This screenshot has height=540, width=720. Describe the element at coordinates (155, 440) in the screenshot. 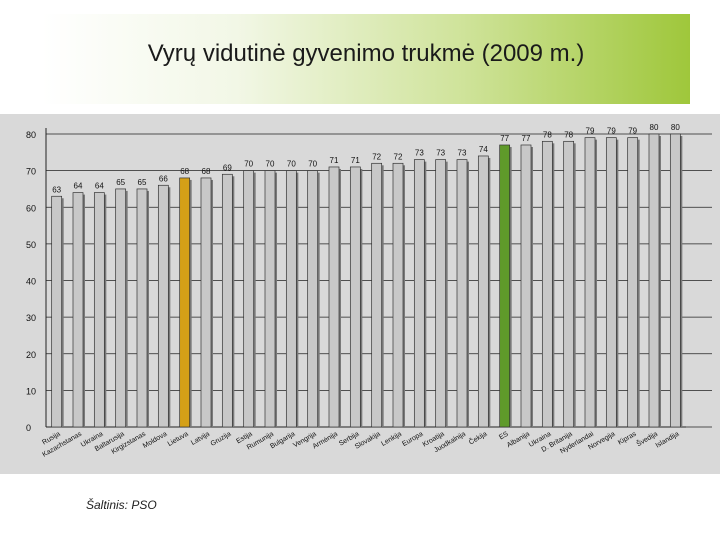

I see `x-tick-label: Moldova` at that location.